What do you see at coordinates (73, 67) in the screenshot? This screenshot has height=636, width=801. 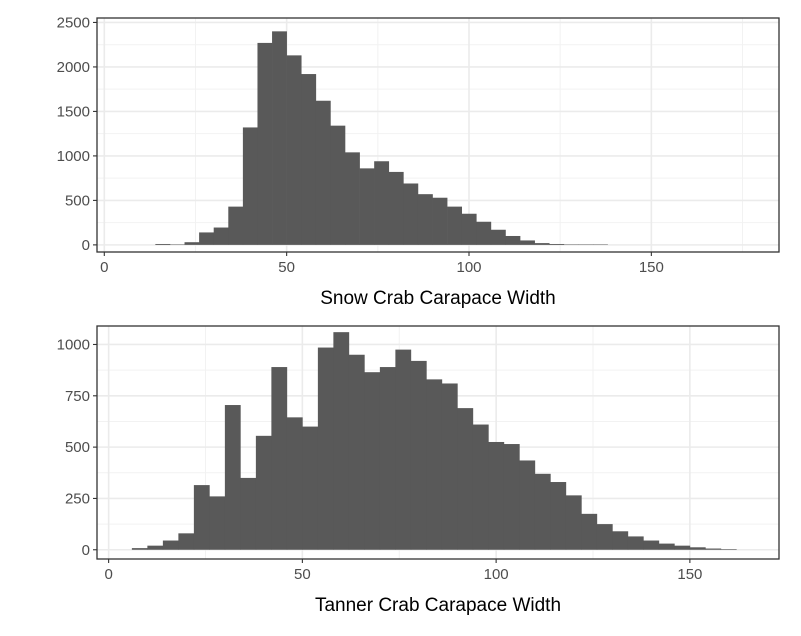 I see `snow-crab-y-tick-label: 2000` at bounding box center [73, 67].